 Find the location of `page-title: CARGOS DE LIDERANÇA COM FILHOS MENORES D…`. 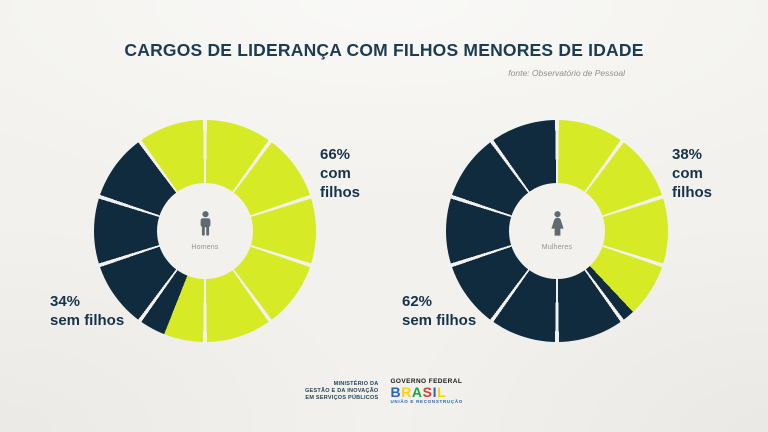

page-title: CARGOS DE LIDERANÇA COM FILHOS MENORES D… is located at coordinates (384, 50).